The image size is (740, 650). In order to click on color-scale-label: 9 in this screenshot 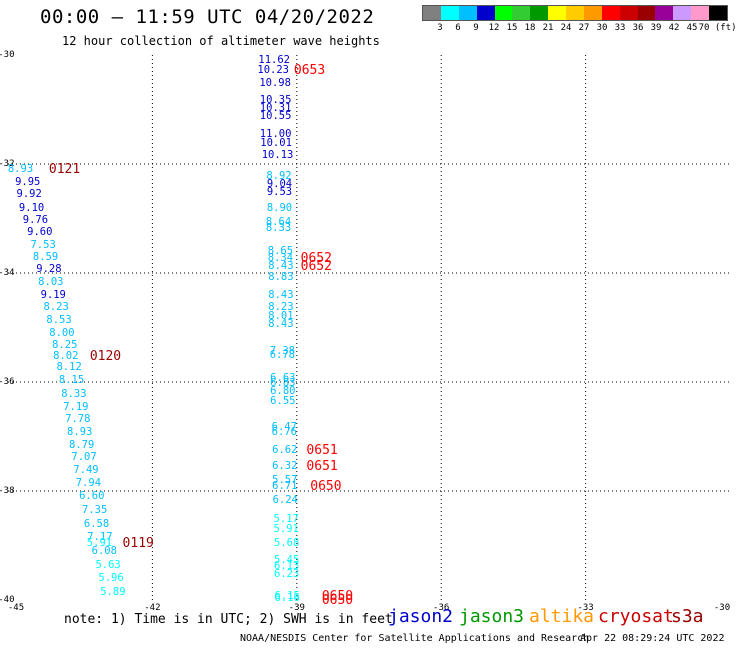, I will do `click(476, 28)`.